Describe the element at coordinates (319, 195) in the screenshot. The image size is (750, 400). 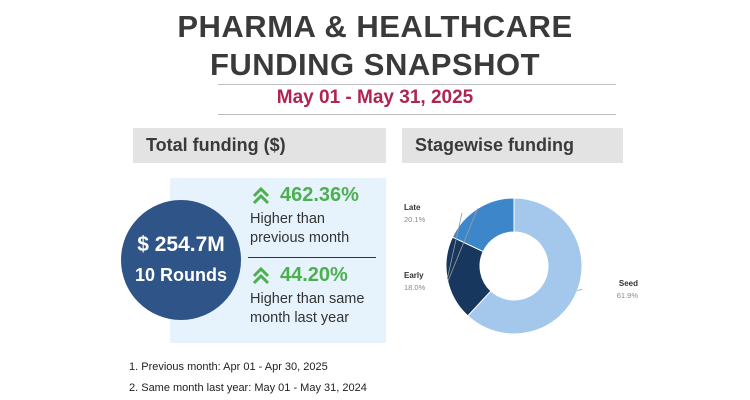
I see `mom-change-value: 462.36%` at that location.